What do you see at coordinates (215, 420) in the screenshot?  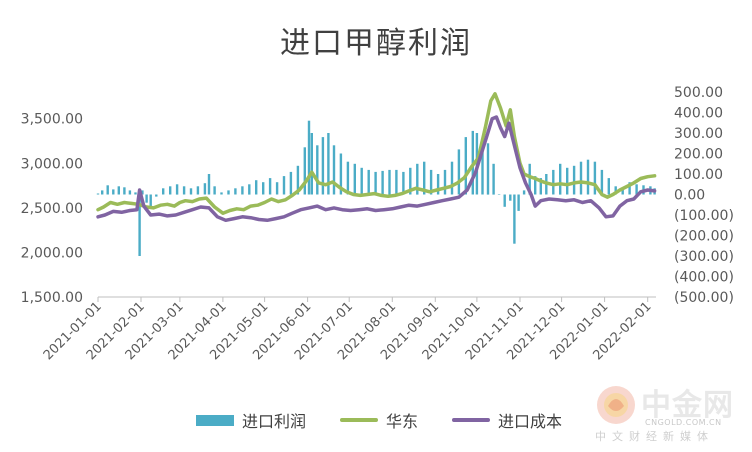 I see `legend-swatch-bar` at bounding box center [215, 420].